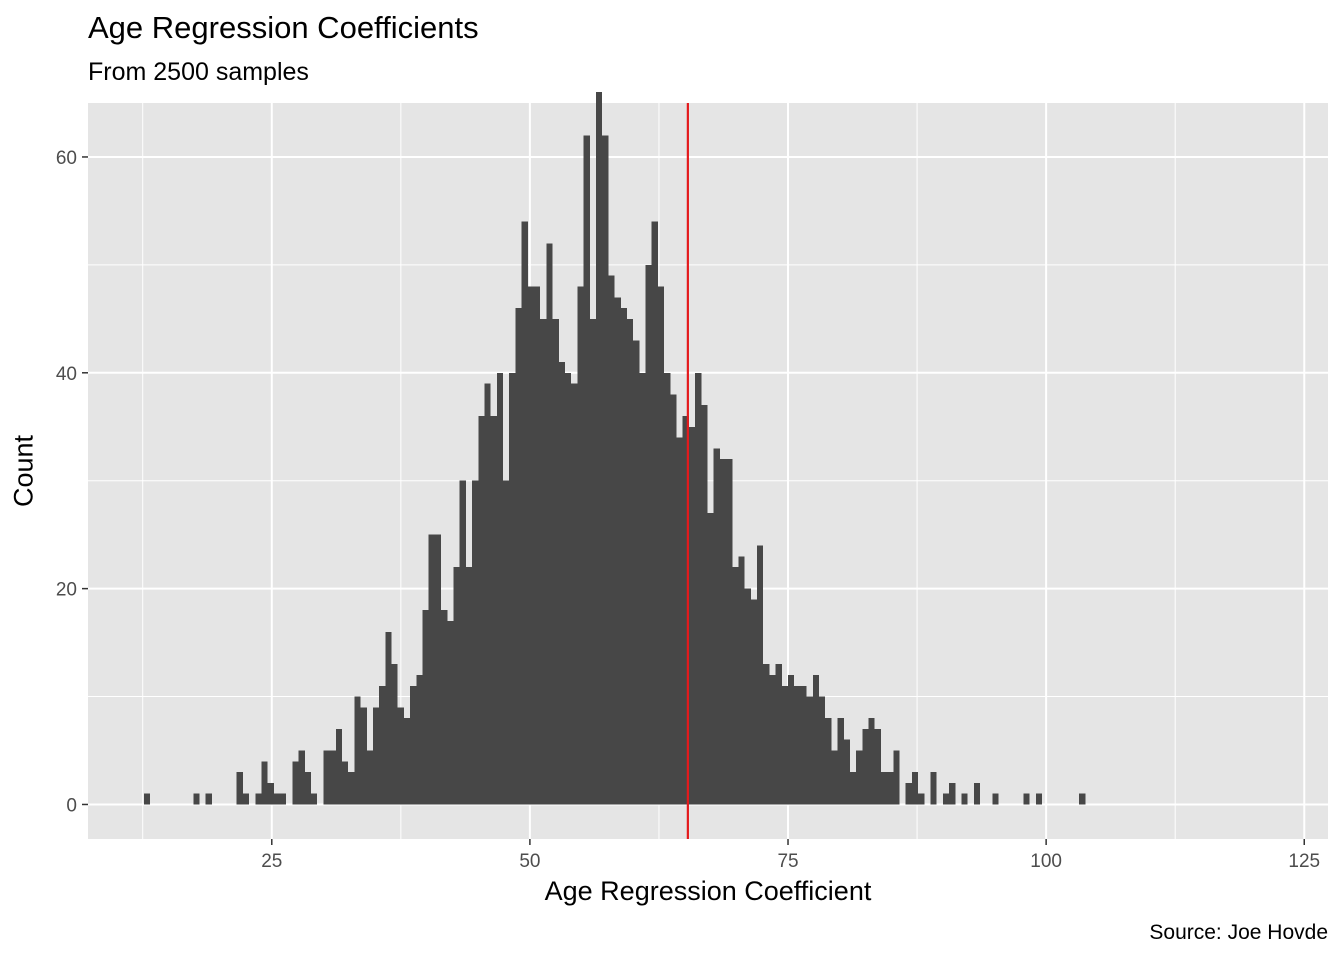  I want to click on x-tick-label: 125, so click(1304, 861).